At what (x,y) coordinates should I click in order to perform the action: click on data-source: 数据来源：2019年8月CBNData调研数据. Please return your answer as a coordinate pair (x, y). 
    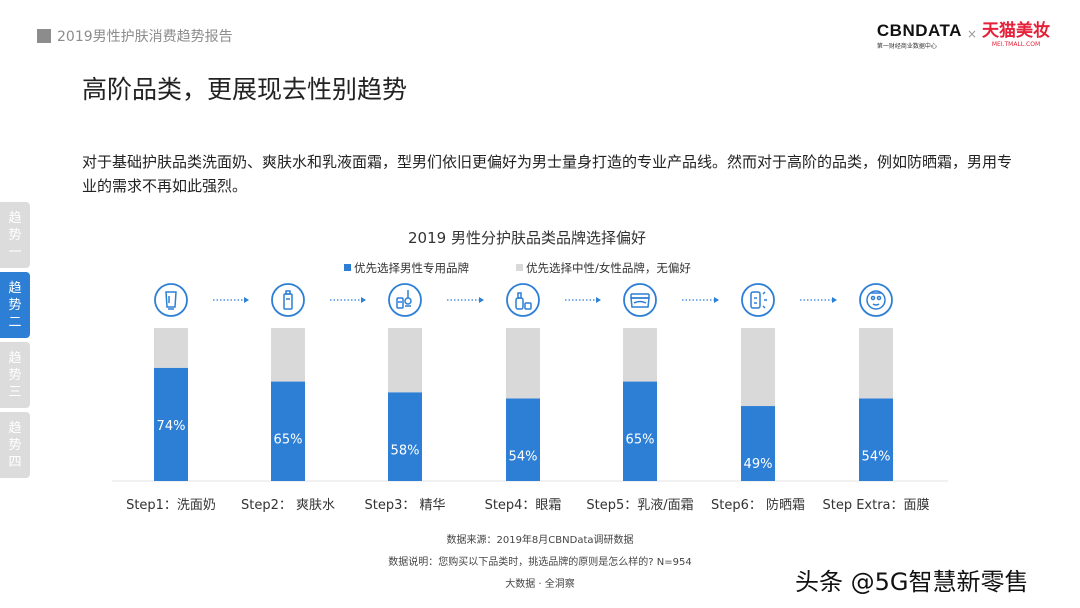
    Looking at the image, I should click on (540, 540).